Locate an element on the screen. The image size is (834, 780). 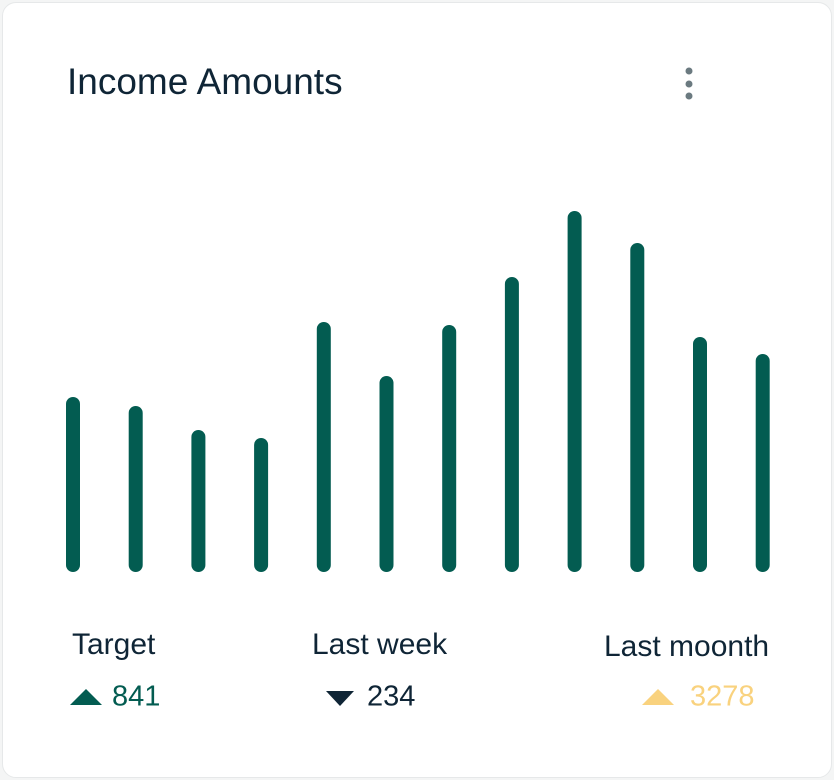
stat-value: 3278 is located at coordinates (722, 697).